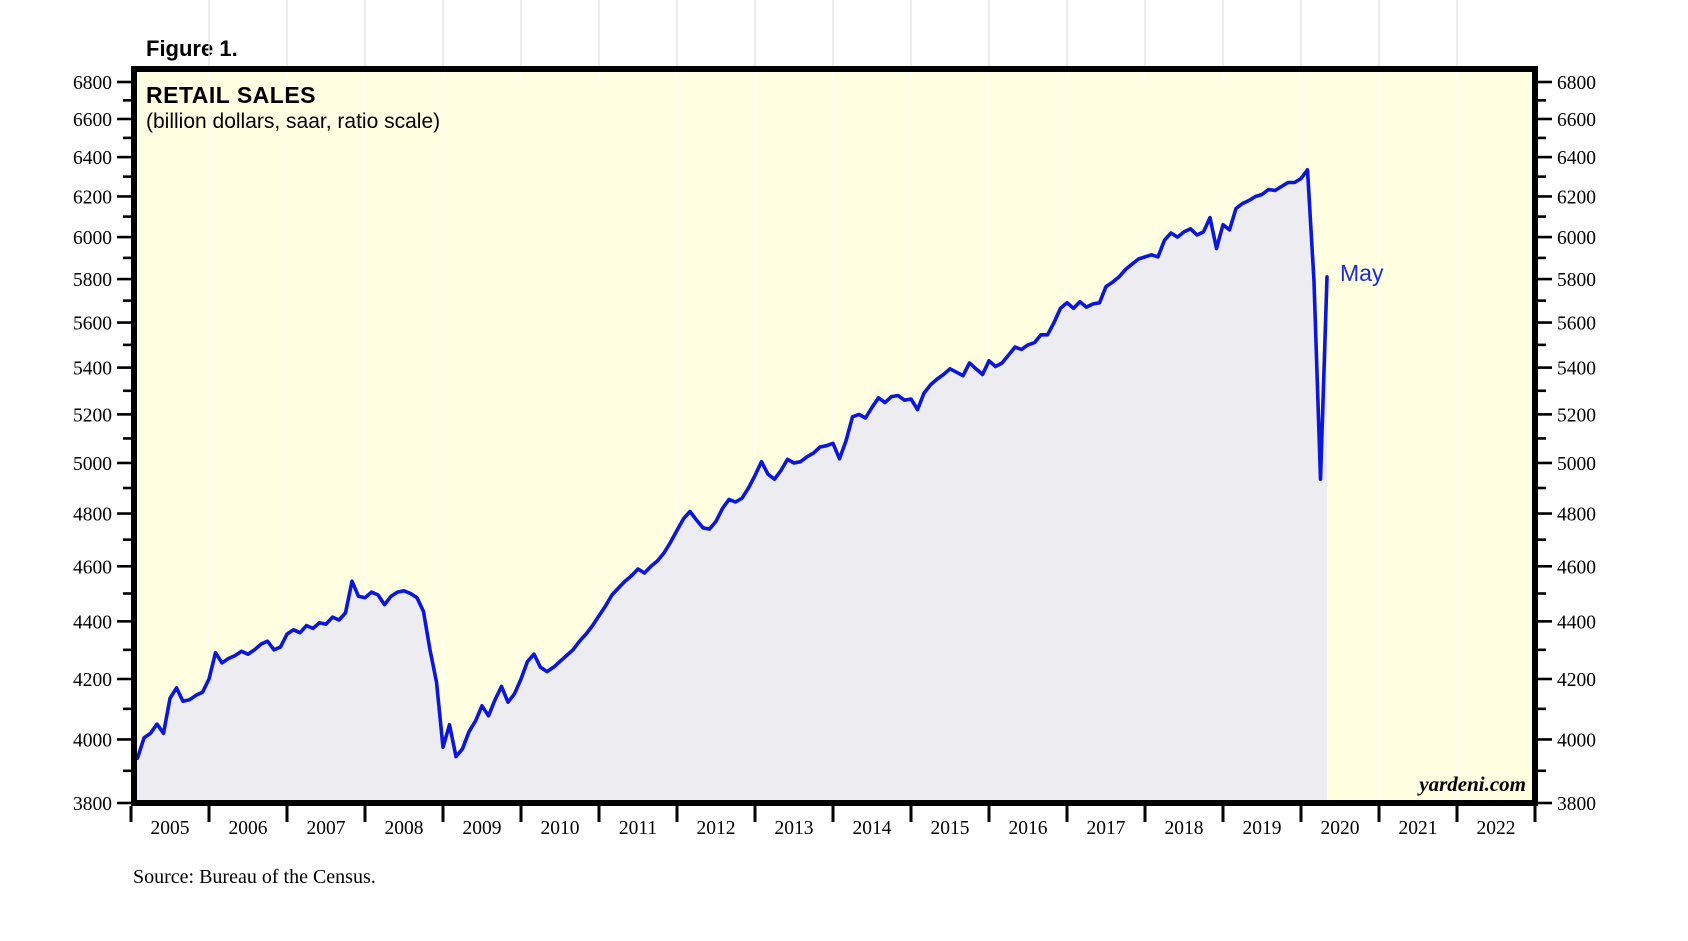 The width and height of the screenshot is (1688, 941). What do you see at coordinates (1184, 828) in the screenshot?
I see `x-axis-tick-label: 2018` at bounding box center [1184, 828].